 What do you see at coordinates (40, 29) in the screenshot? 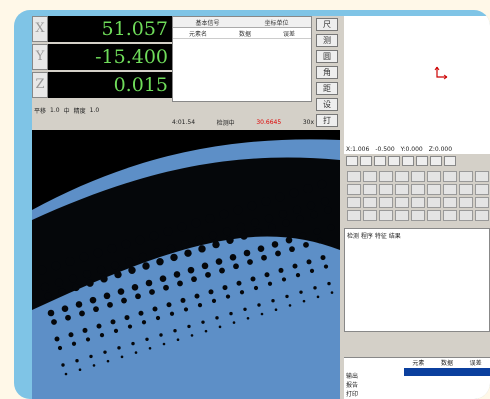
I see `x-axis-label: X` at bounding box center [40, 29].